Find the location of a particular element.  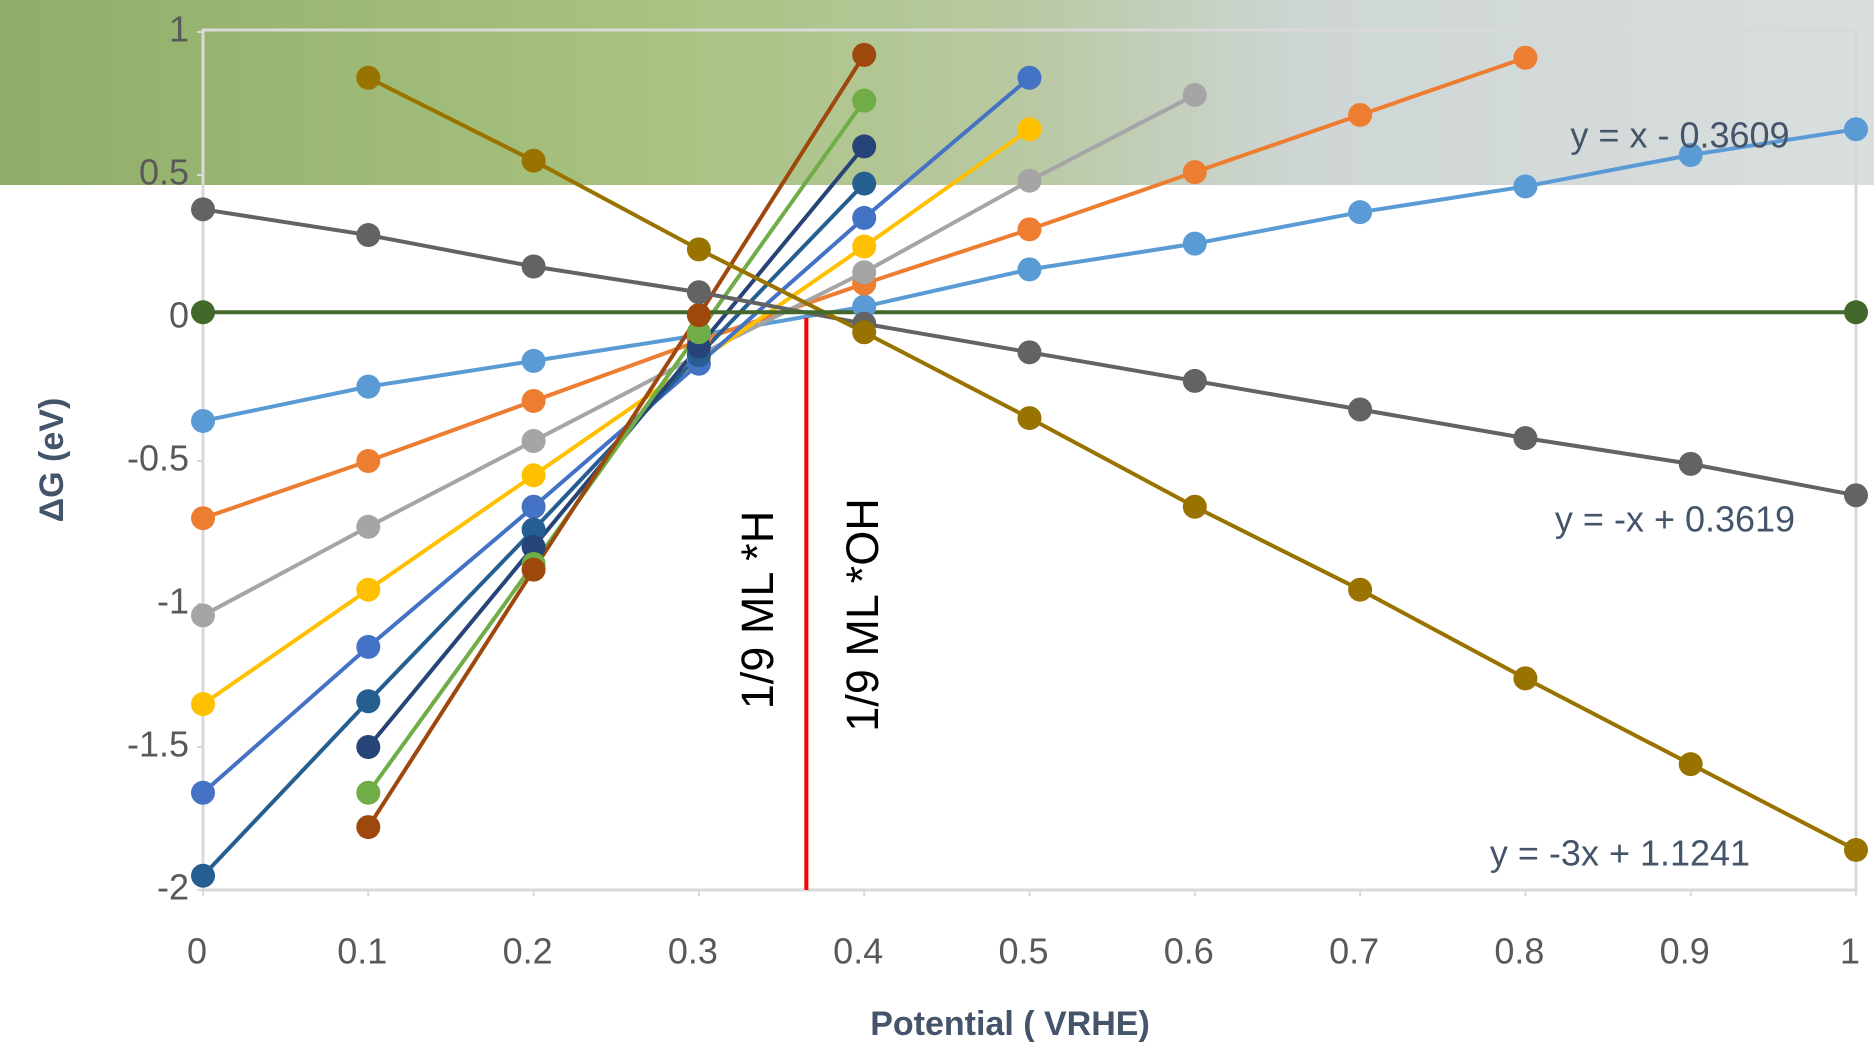

equation-label: y = -3x + 1.1241 is located at coordinates (1620, 853).